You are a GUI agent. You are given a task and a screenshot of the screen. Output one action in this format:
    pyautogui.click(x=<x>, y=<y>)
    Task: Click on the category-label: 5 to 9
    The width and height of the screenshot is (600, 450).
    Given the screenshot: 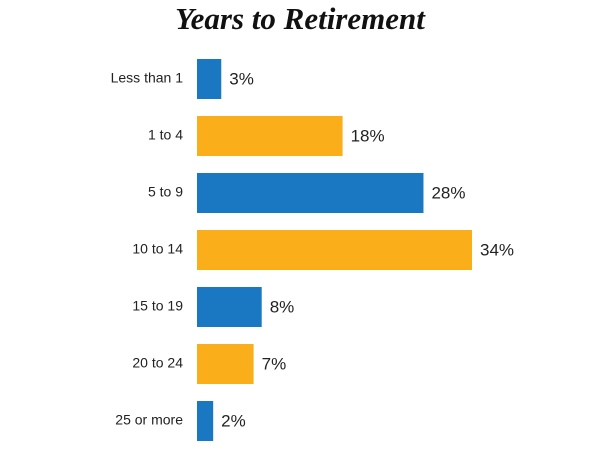 What is the action you would take?
    pyautogui.click(x=165, y=192)
    